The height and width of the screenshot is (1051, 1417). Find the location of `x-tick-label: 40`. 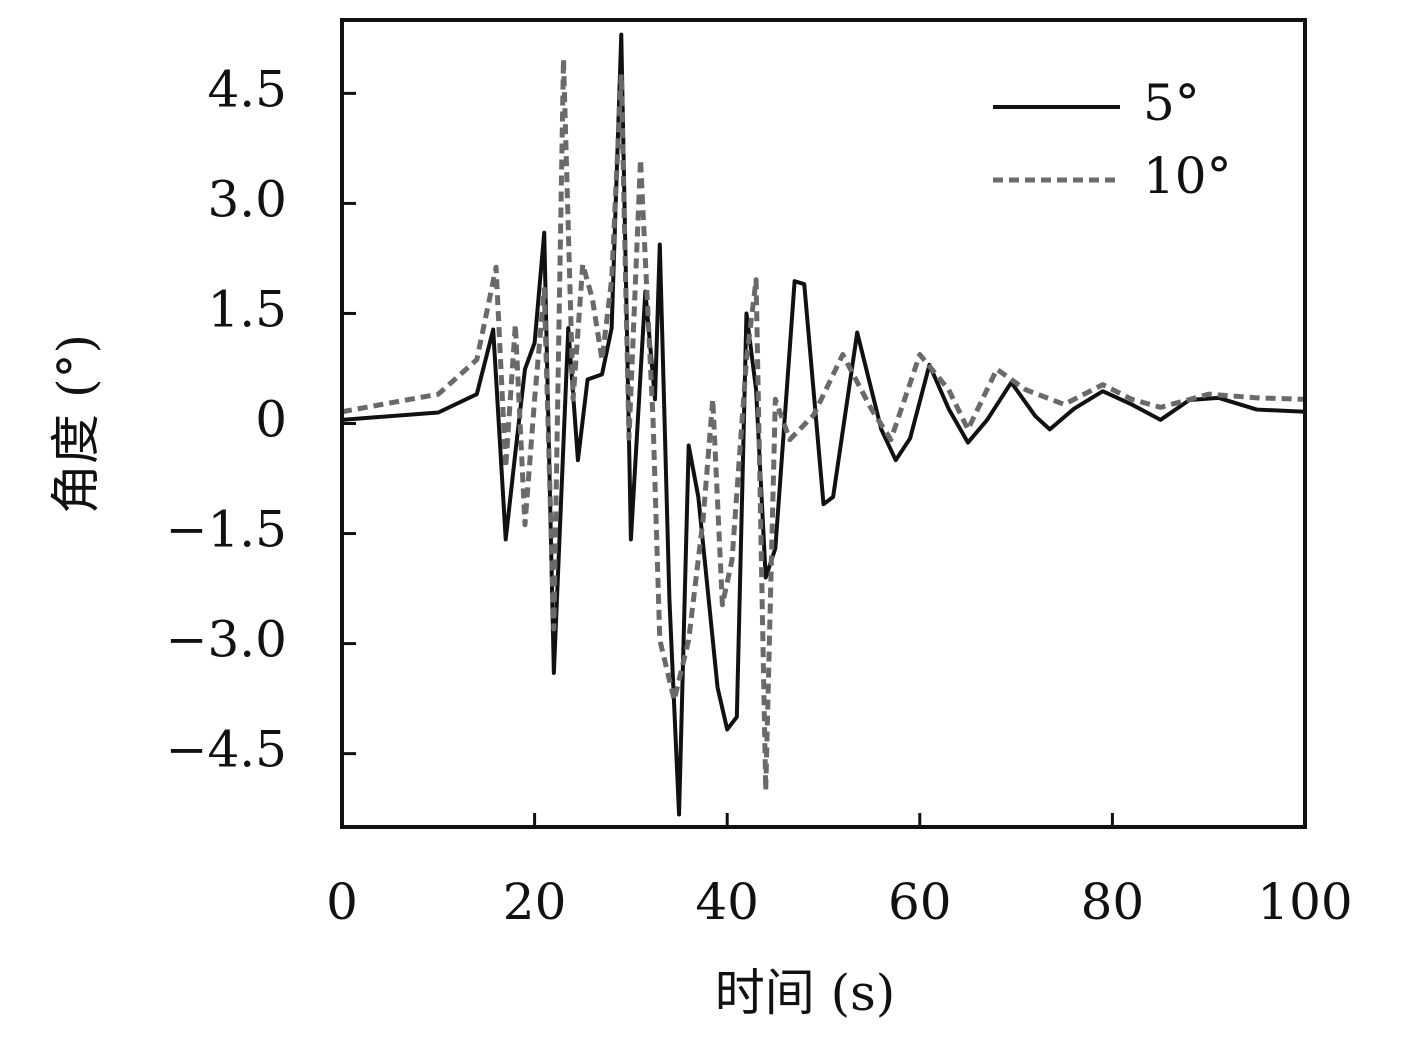

x-tick-label: 40 is located at coordinates (727, 902).